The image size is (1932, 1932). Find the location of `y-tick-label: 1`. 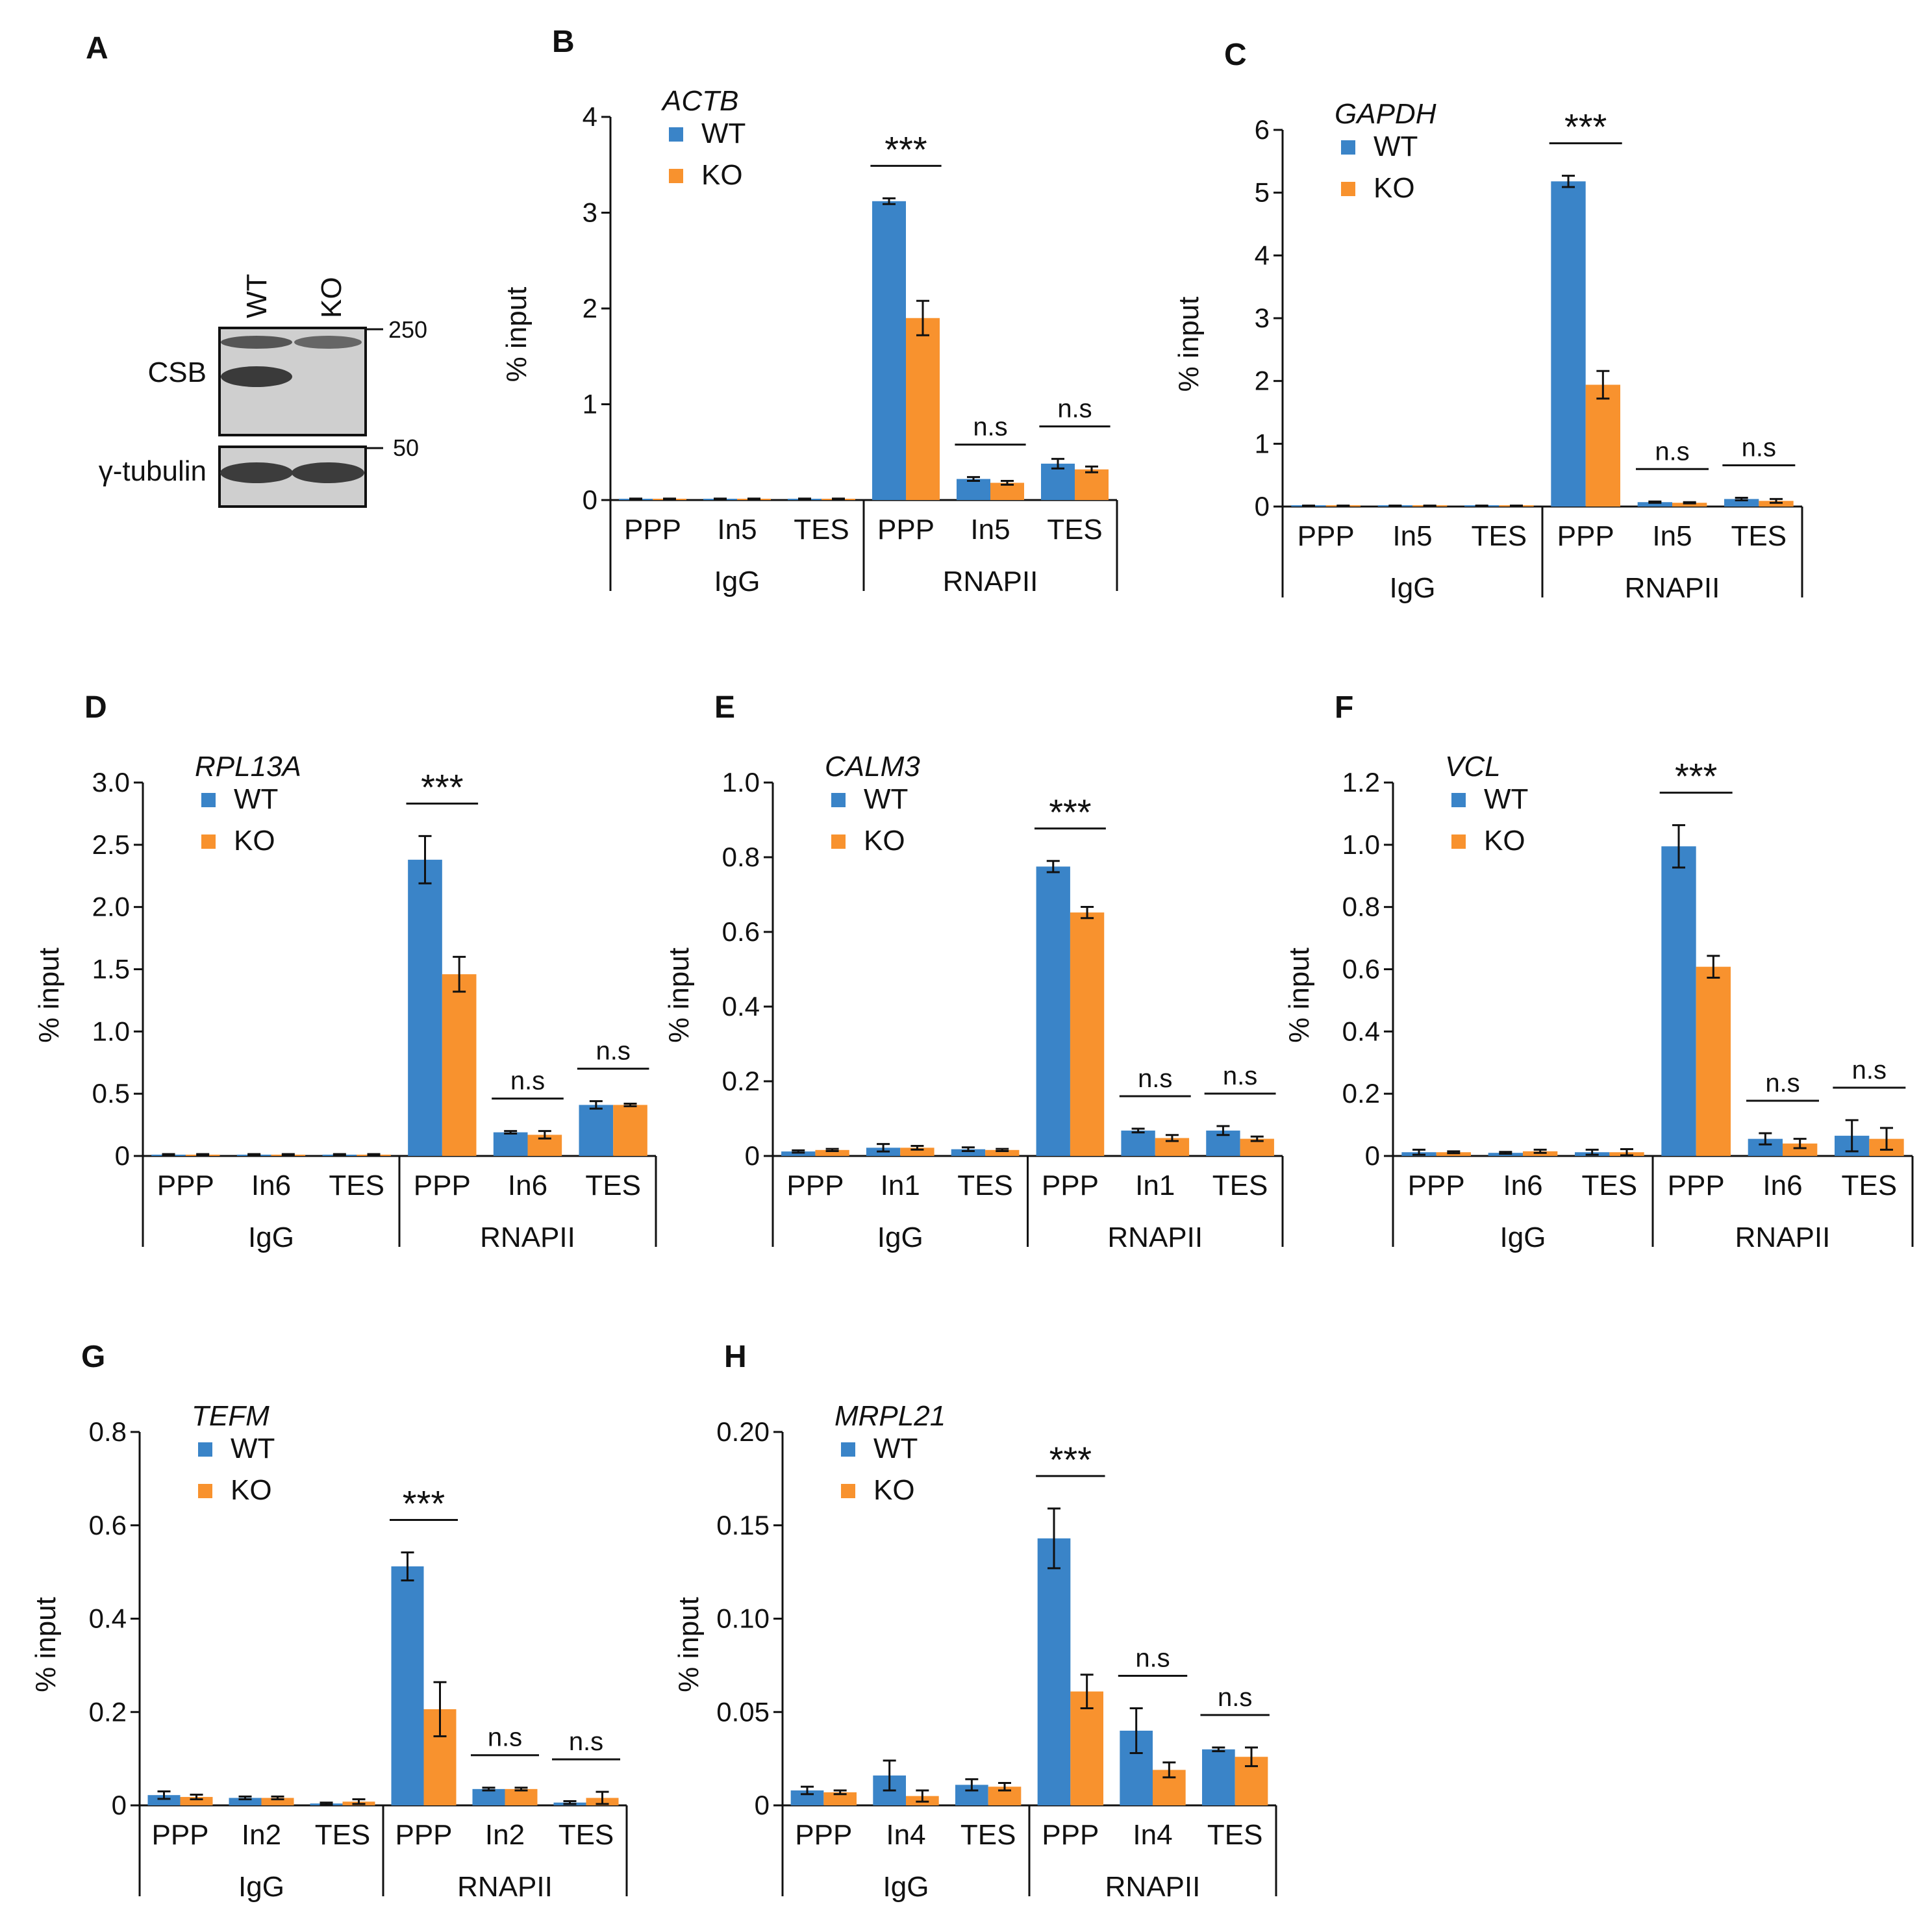

y-tick-label: 1 is located at coordinates (590, 404).